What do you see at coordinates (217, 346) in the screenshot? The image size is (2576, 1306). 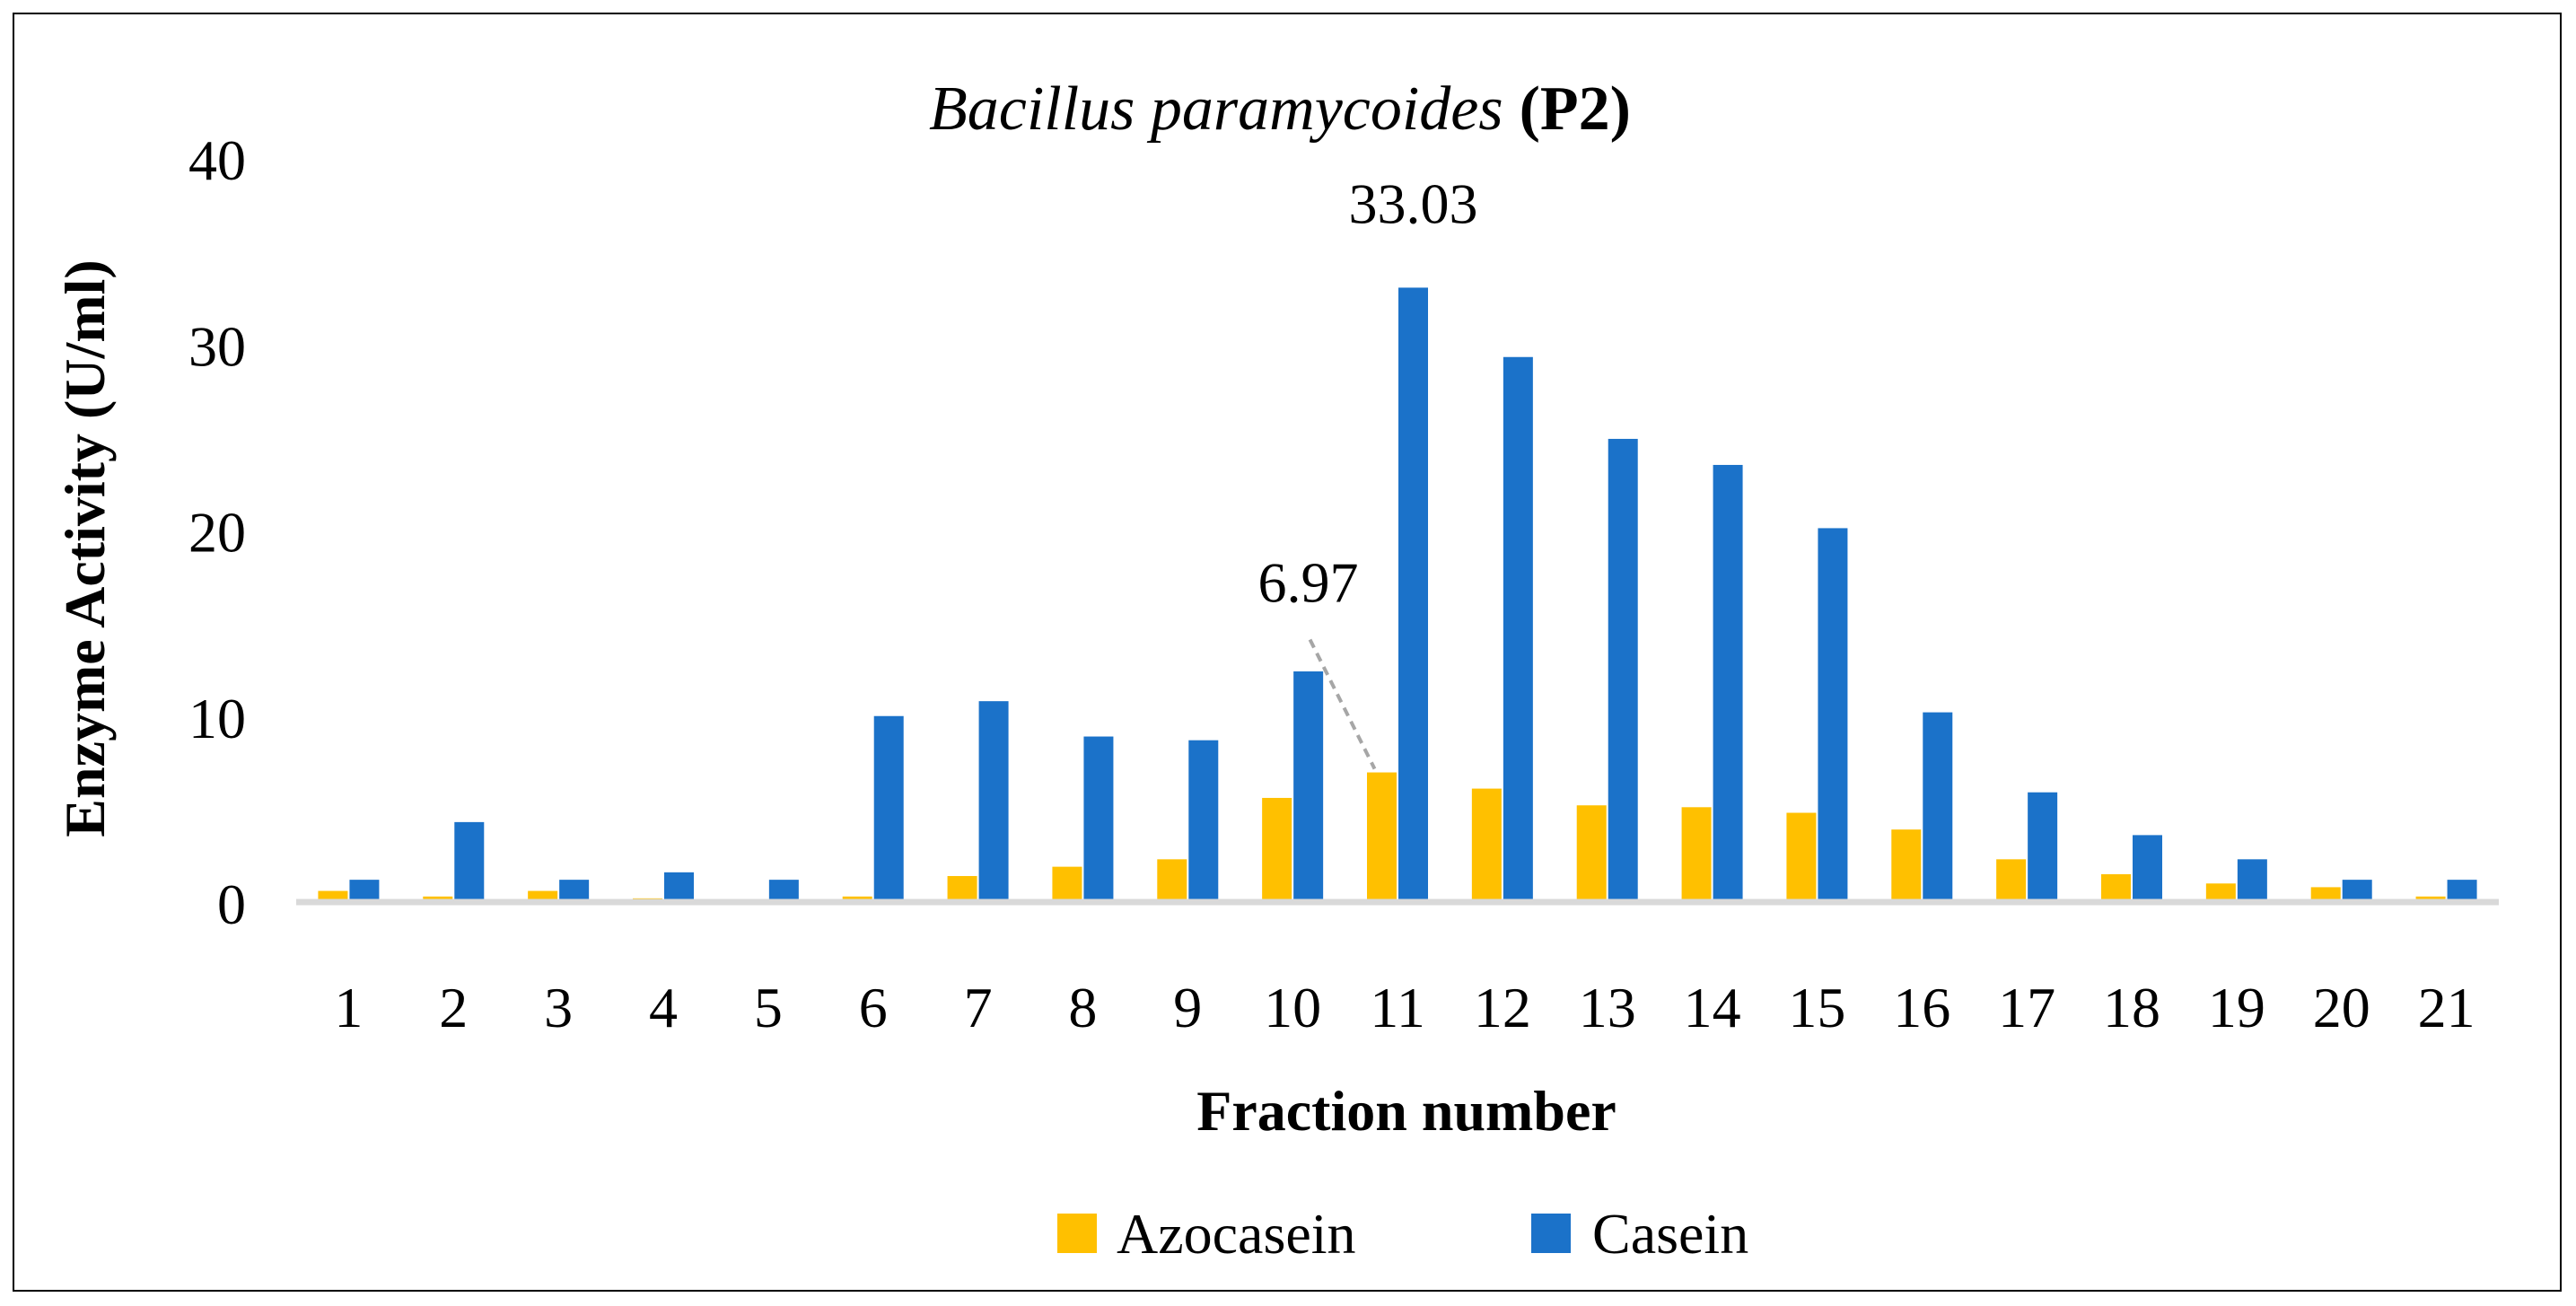 I see `y-tick-label: 30` at bounding box center [217, 346].